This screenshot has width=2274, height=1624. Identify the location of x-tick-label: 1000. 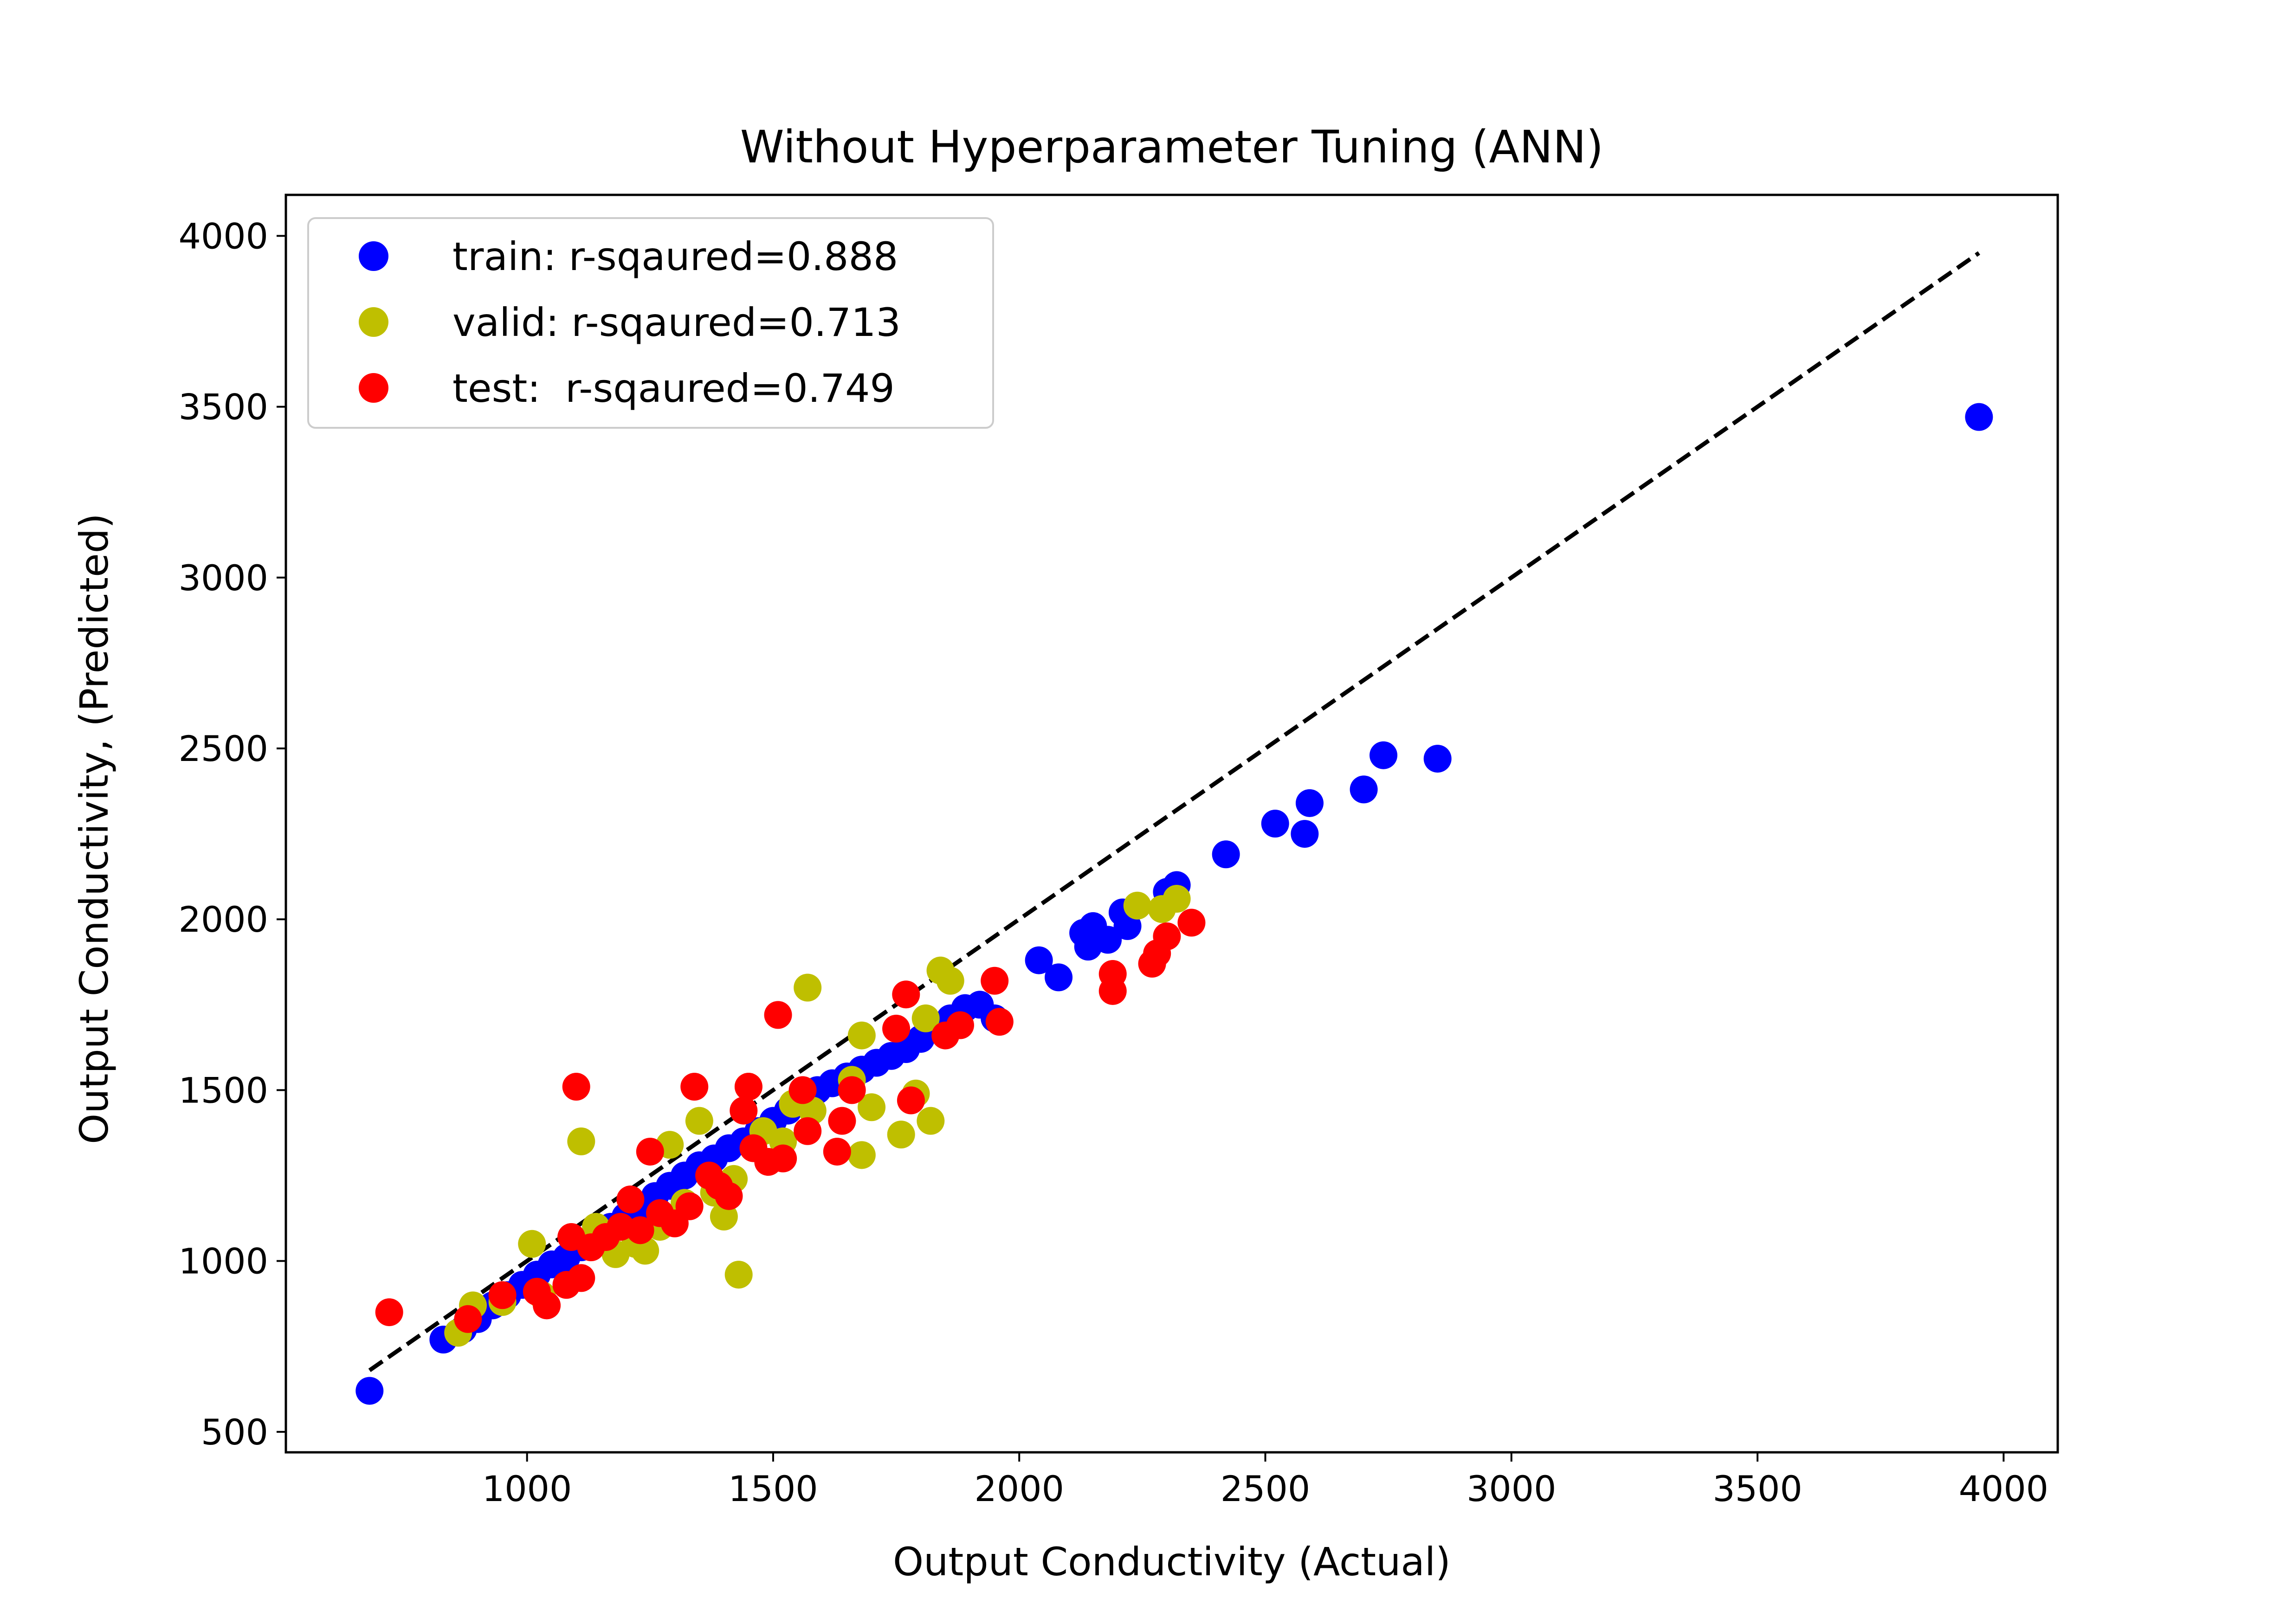
(527, 1489).